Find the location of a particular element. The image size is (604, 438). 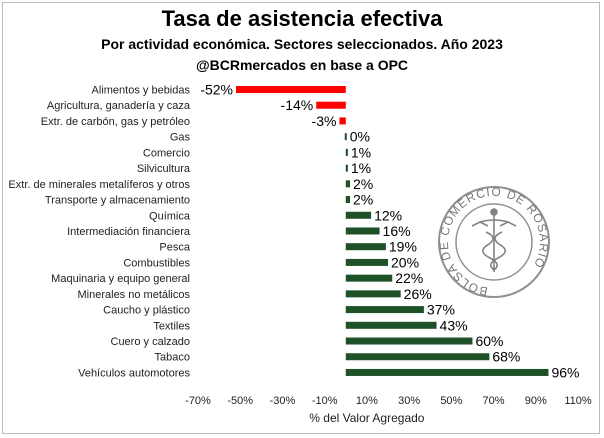

category-label: Extr. de minerales metalíferos y otros is located at coordinates (99, 185).